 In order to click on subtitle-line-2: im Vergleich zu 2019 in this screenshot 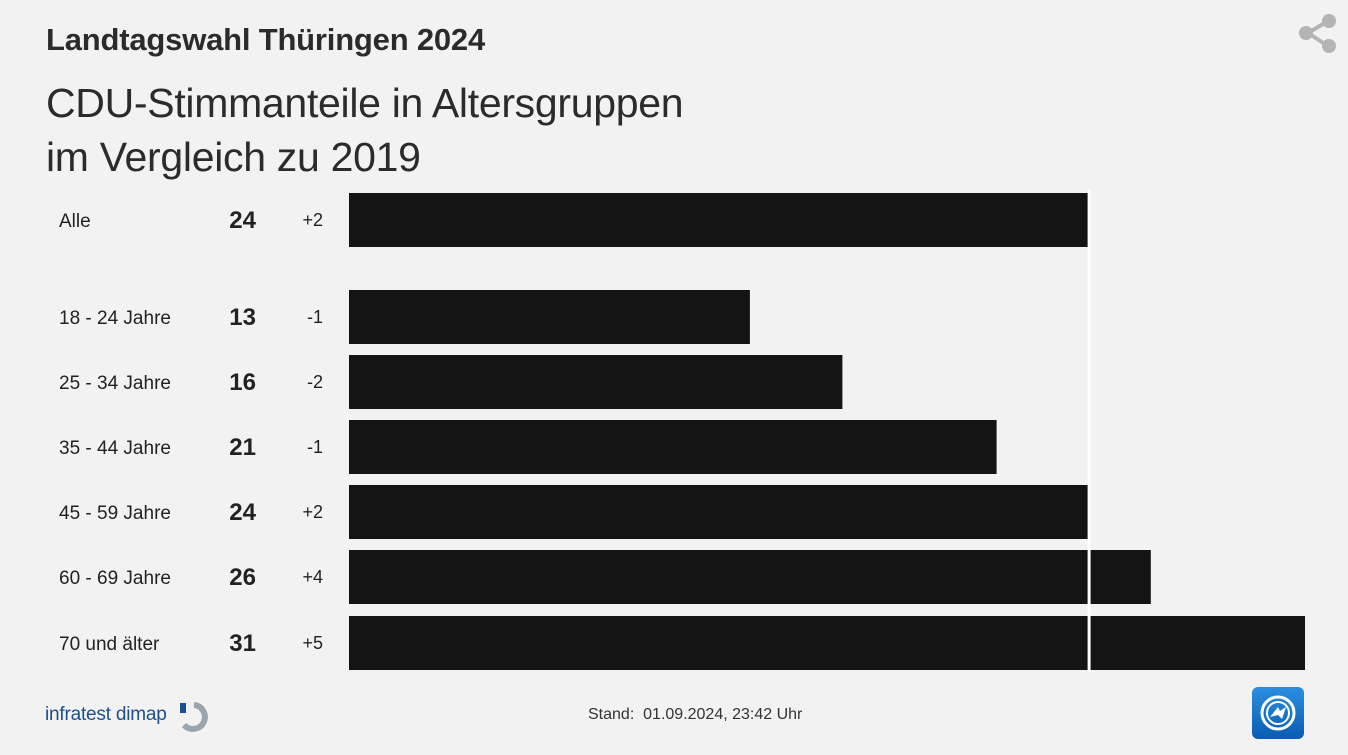, I will do `click(233, 157)`.